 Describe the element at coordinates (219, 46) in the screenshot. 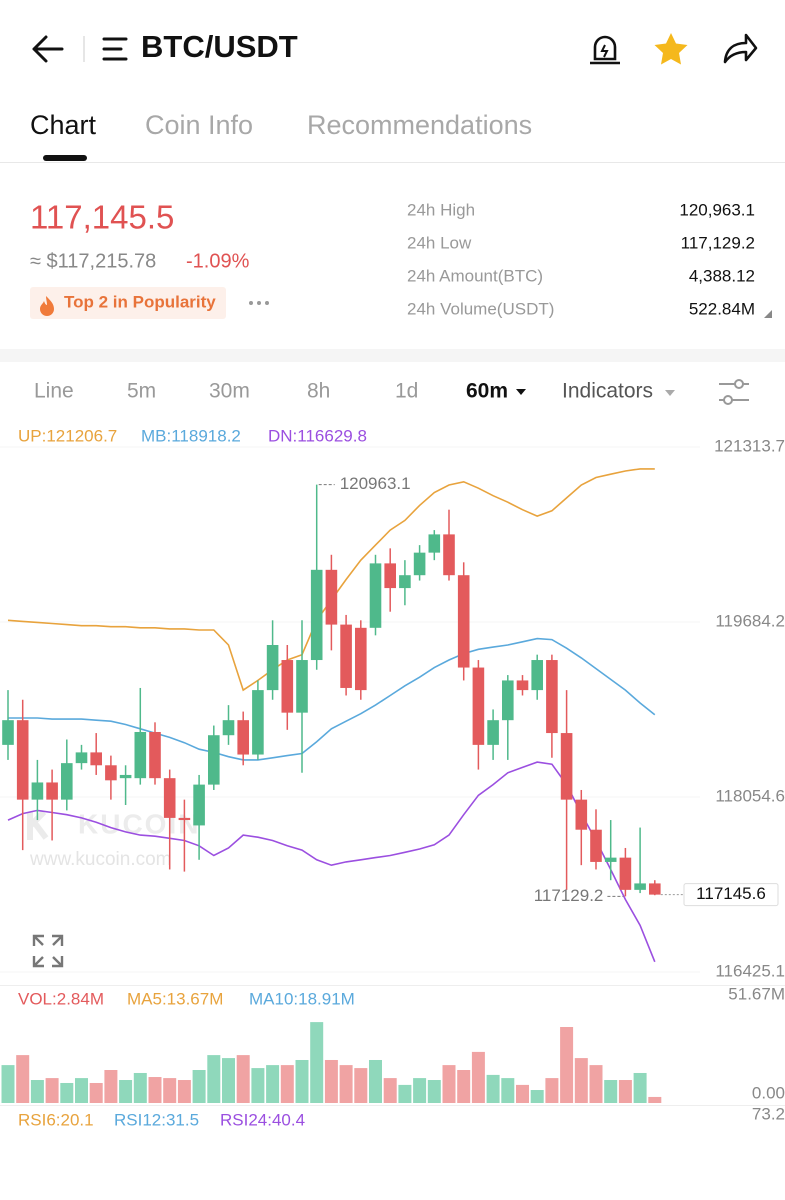

I see `pair-title: BTC/USDT` at that location.